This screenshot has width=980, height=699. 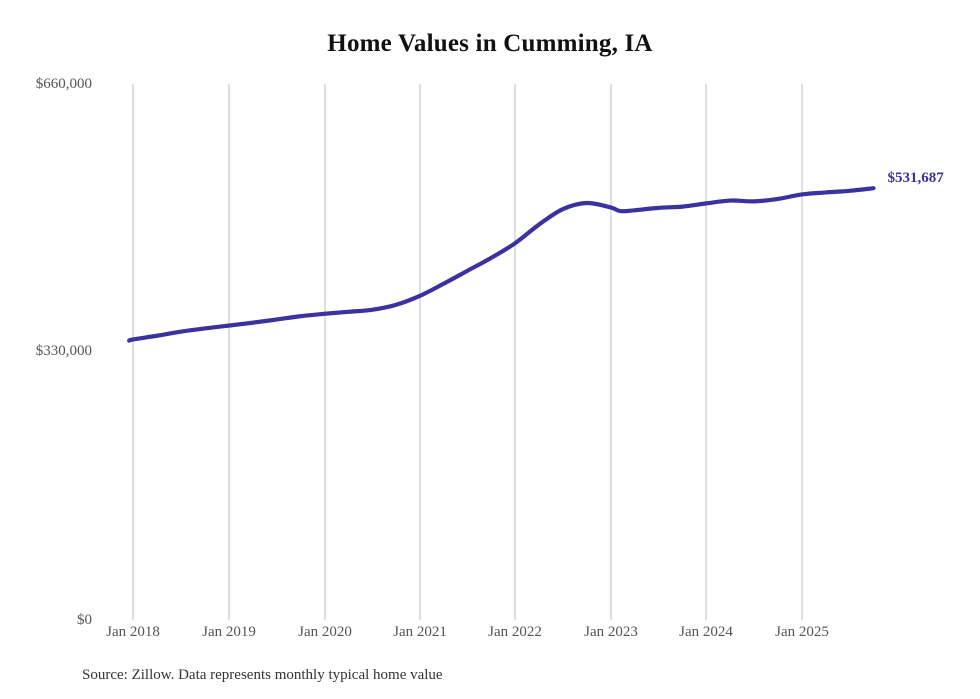 I want to click on x-tick-label-jan-2020: Jan 2020, so click(x=325, y=632).